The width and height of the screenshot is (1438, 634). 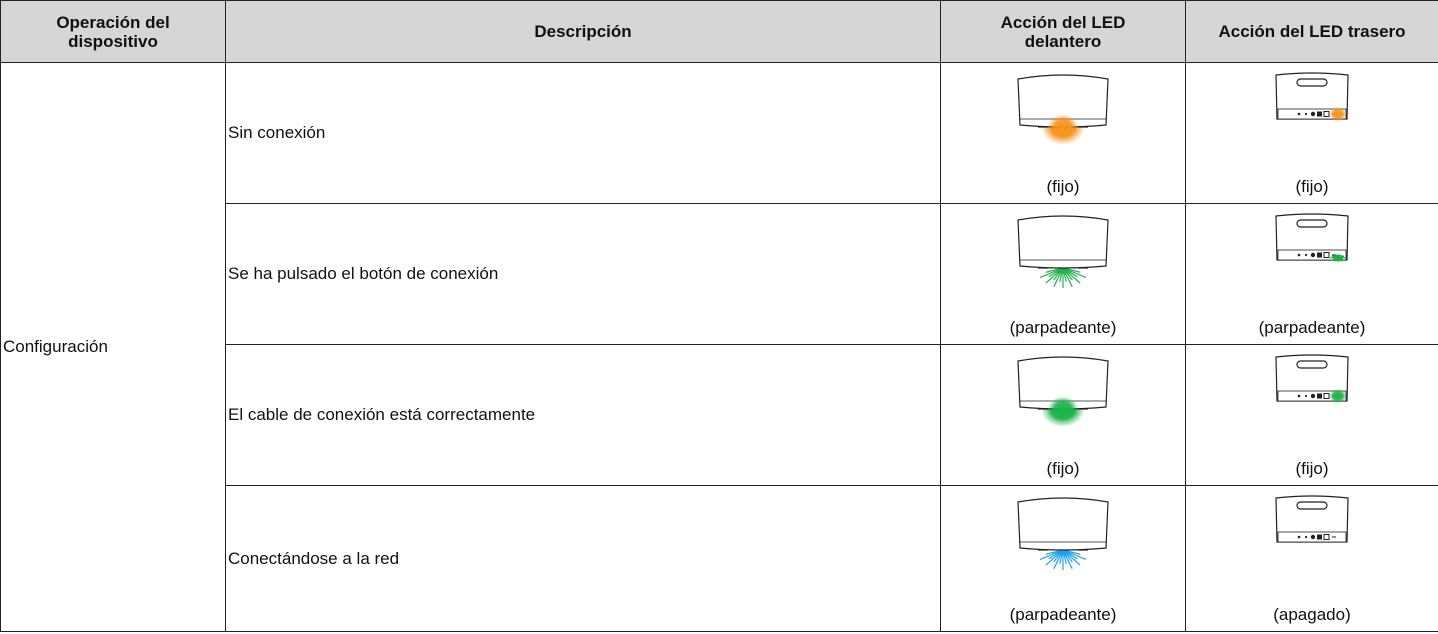 I want to click on header-cell: Descripción, so click(x=583, y=31).